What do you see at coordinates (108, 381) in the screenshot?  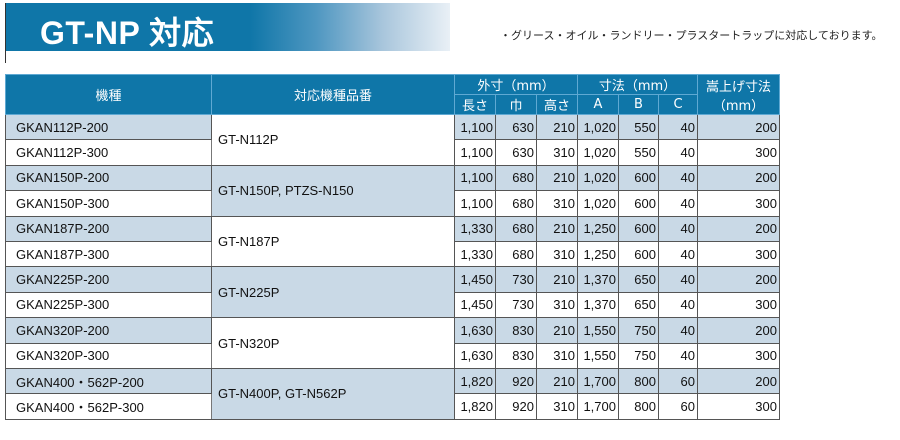 I see `model-cell: GKAN400・562P-200` at bounding box center [108, 381].